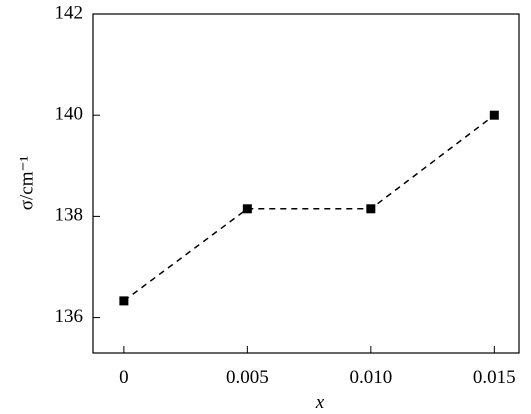  I want to click on y-tick-label: 142, so click(69, 12).